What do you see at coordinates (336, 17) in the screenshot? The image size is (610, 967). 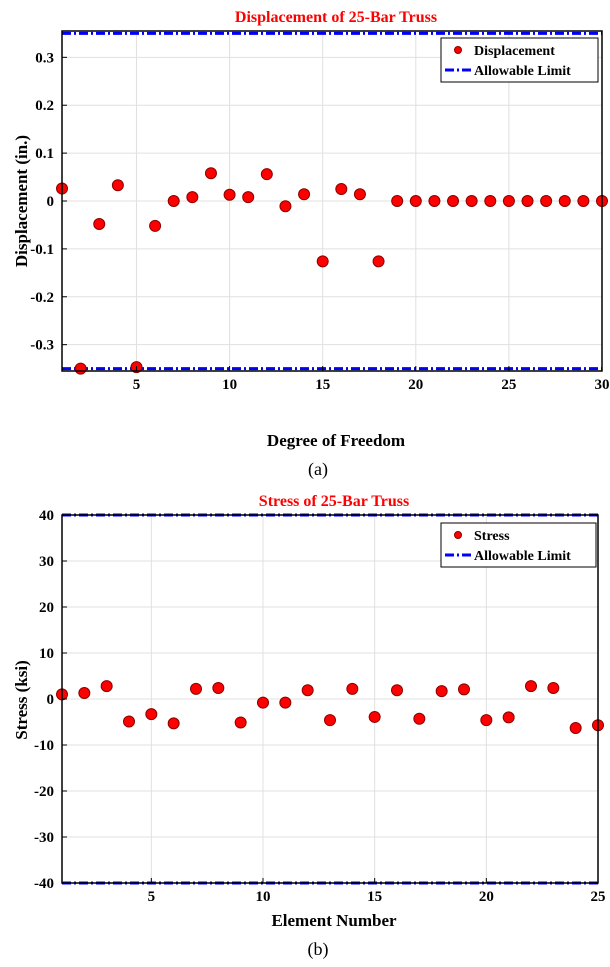 I see `chart-title: Displacement of 25-Bar Truss` at bounding box center [336, 17].